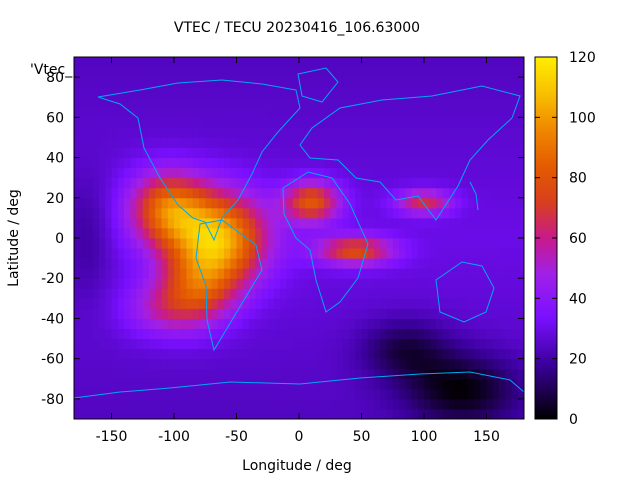 The height and width of the screenshot is (480, 640). I want to click on y-tick-label: -20, so click(52, 279).